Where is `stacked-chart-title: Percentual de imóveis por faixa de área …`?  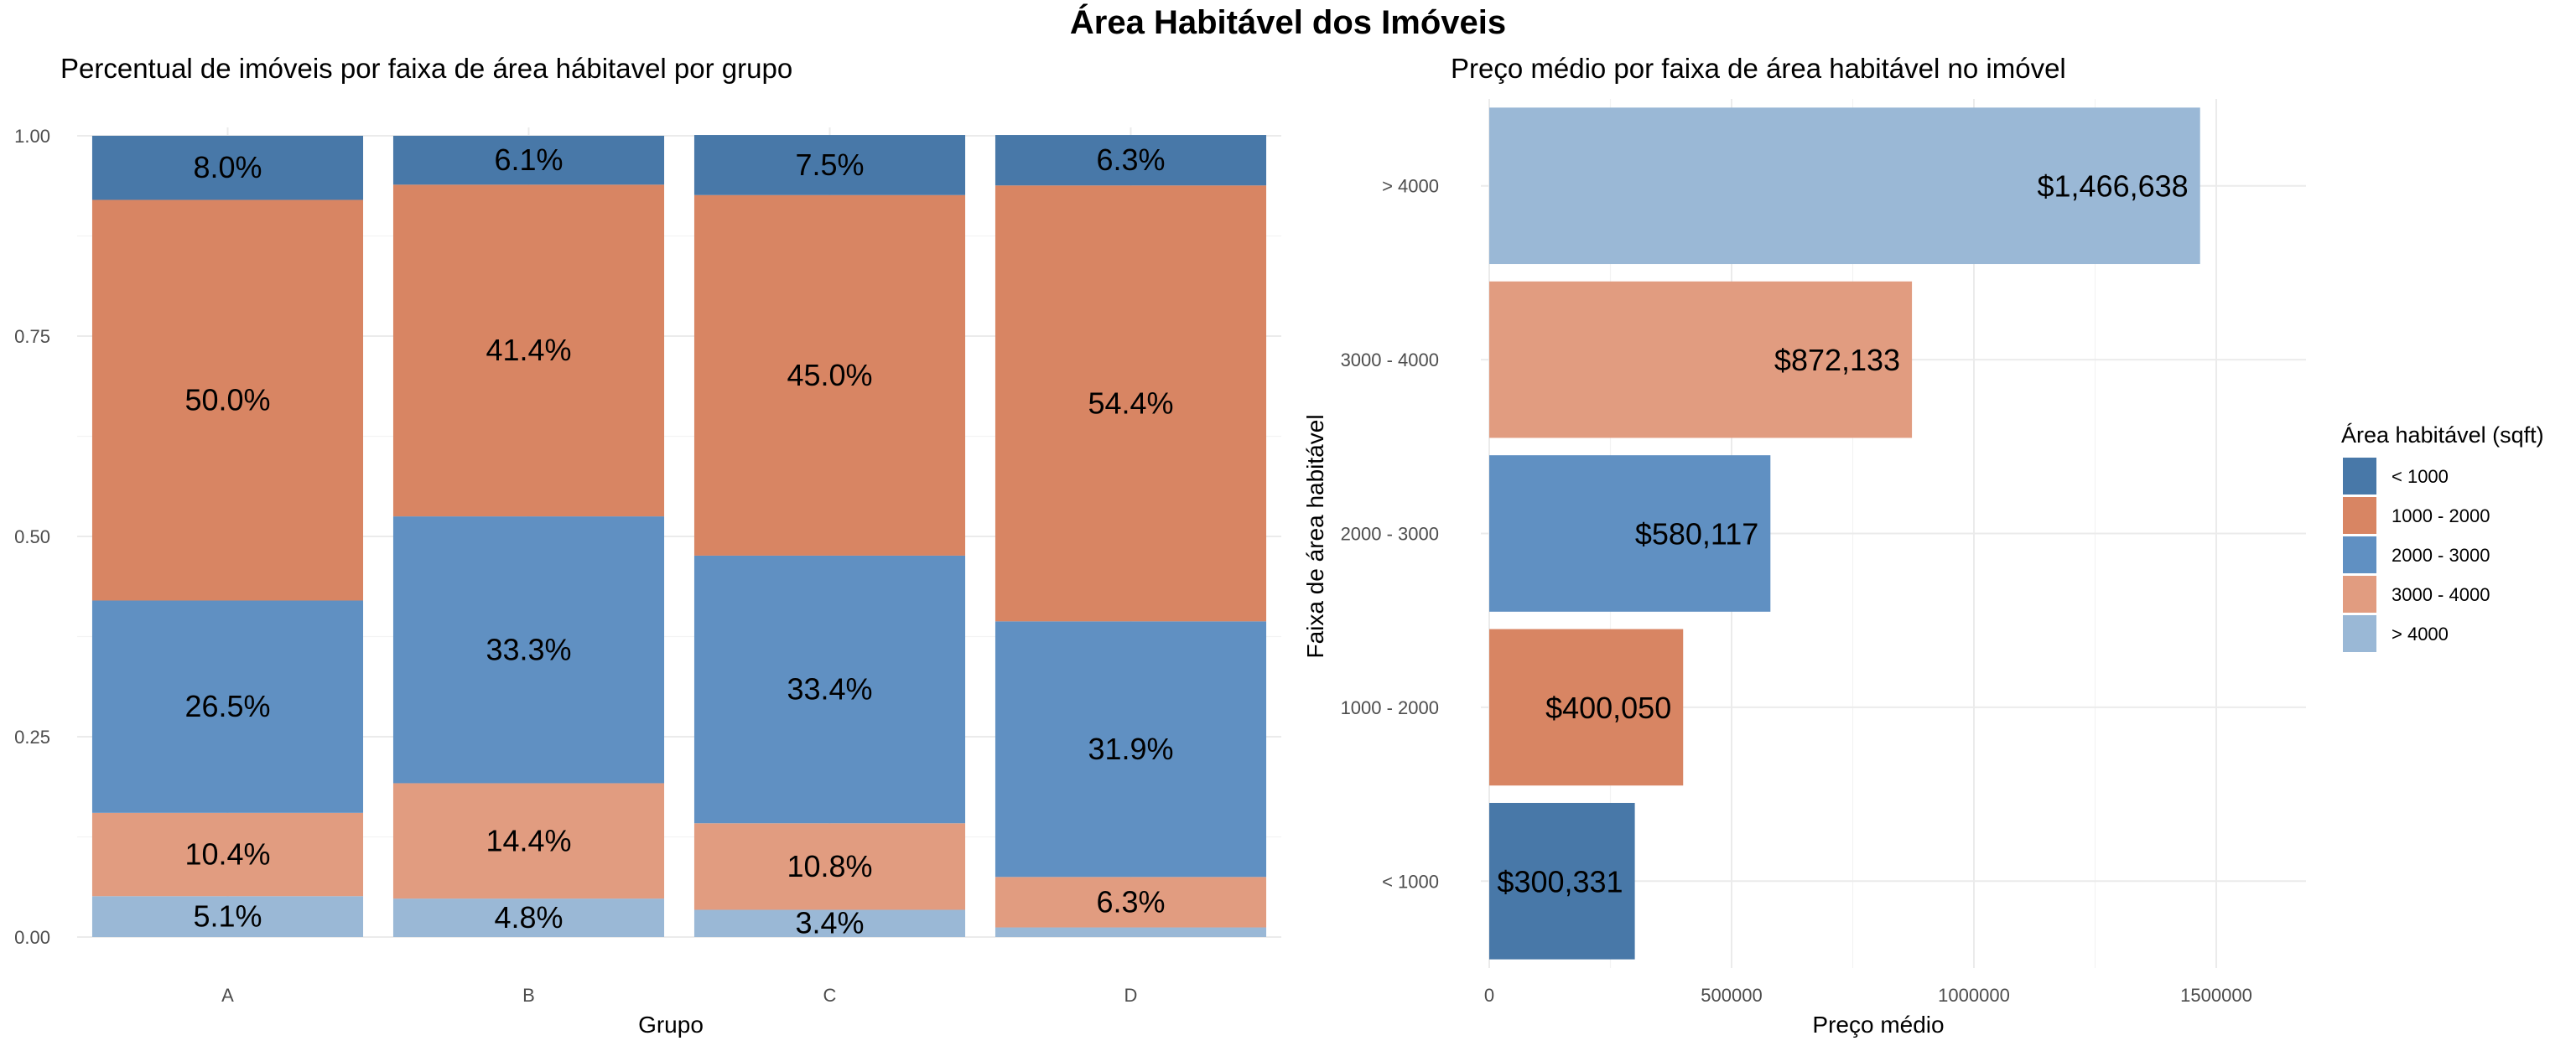
stacked-chart-title: Percentual de imóveis por faixa de área … is located at coordinates (426, 68).